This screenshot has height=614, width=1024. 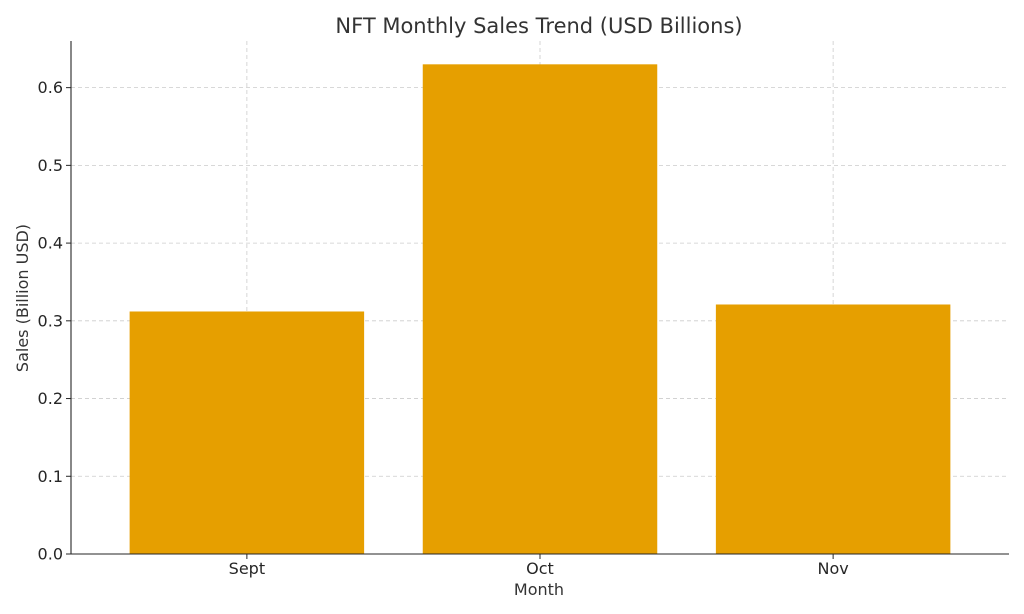 What do you see at coordinates (539, 589) in the screenshot?
I see `x-axis-label: Month` at bounding box center [539, 589].